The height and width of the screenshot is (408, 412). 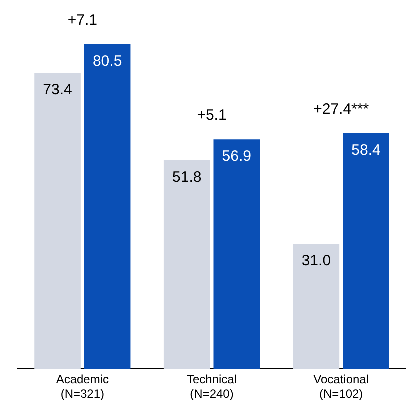 What do you see at coordinates (366, 151) in the screenshot?
I see `data-label: 58.4` at bounding box center [366, 151].